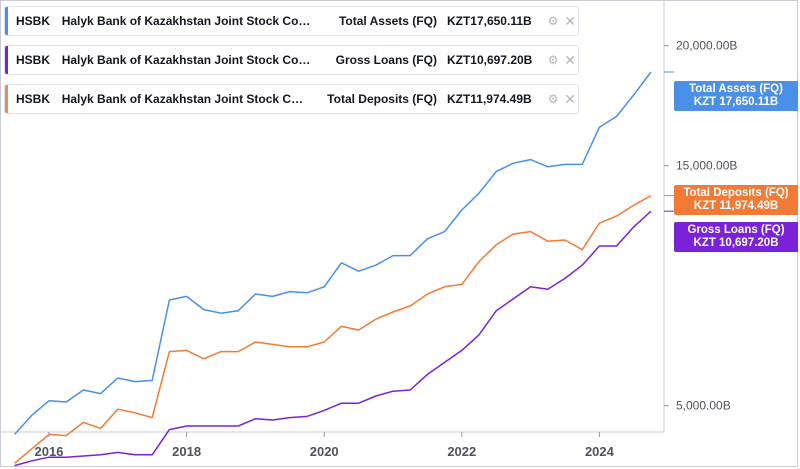 This screenshot has width=800, height=469. What do you see at coordinates (600, 451) in the screenshot?
I see `x-tick-label: 2024` at bounding box center [600, 451].